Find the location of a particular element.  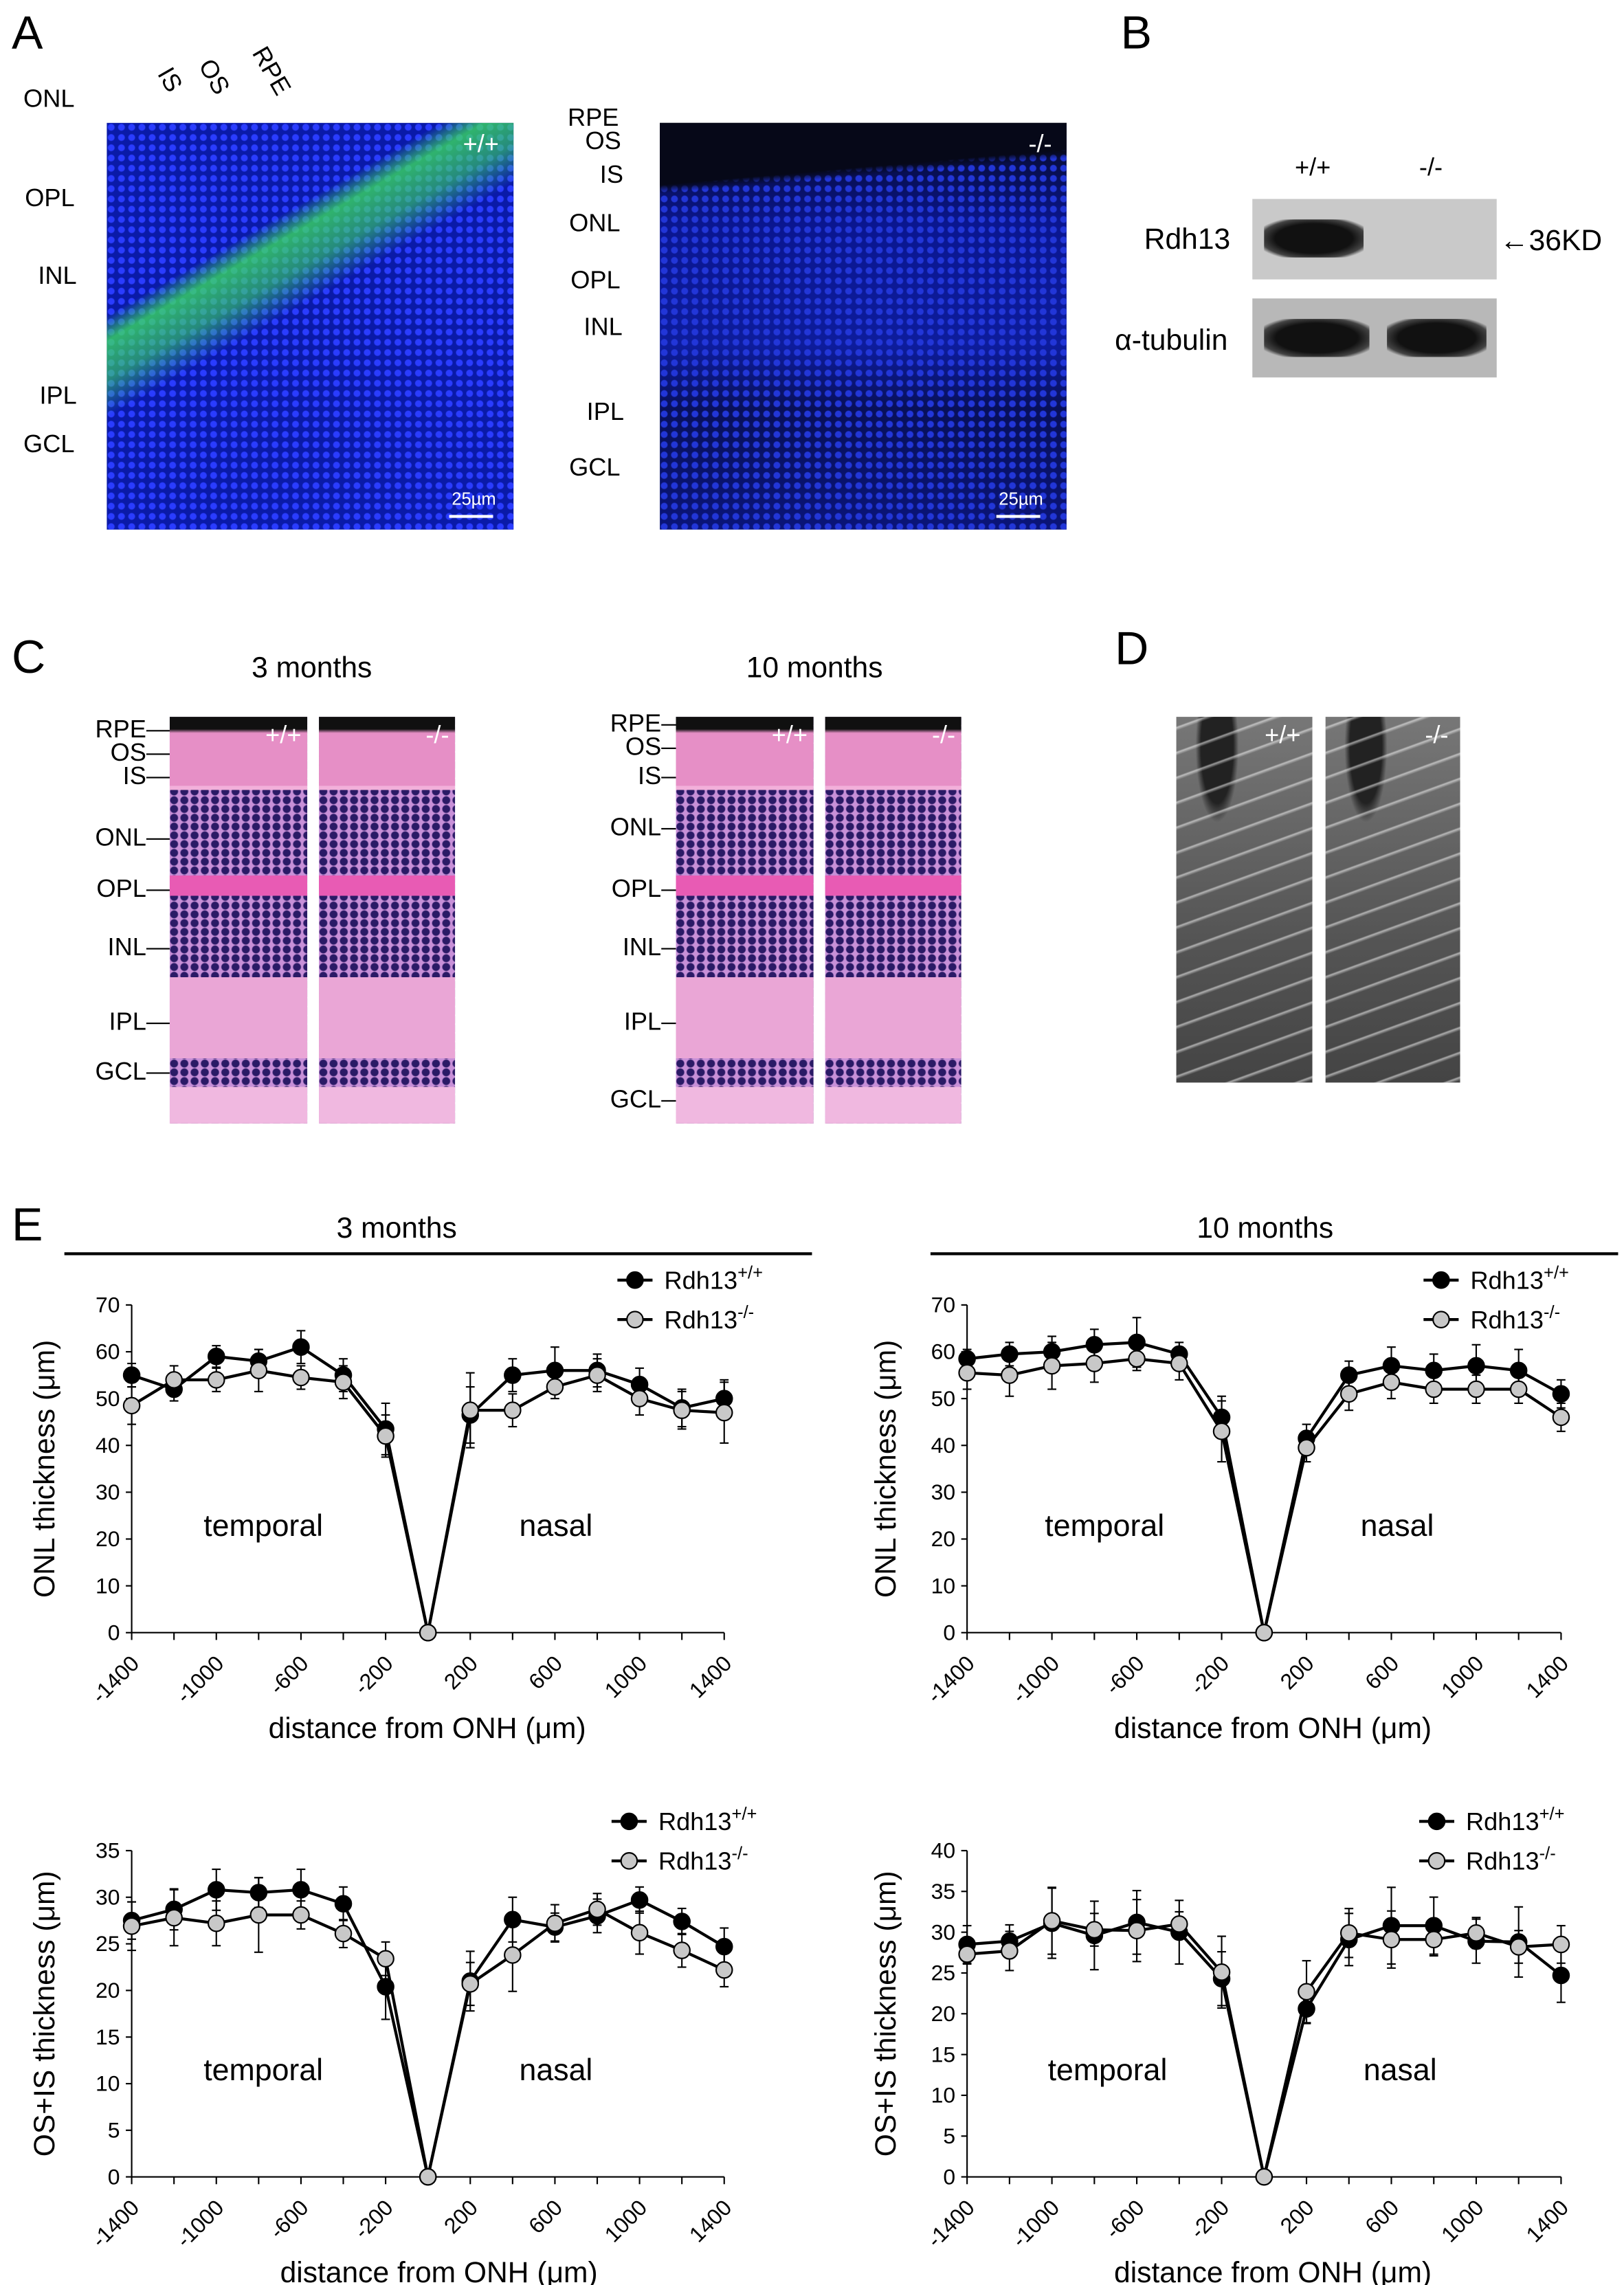

legend-superscript: +/+ is located at coordinates (744, 1814).